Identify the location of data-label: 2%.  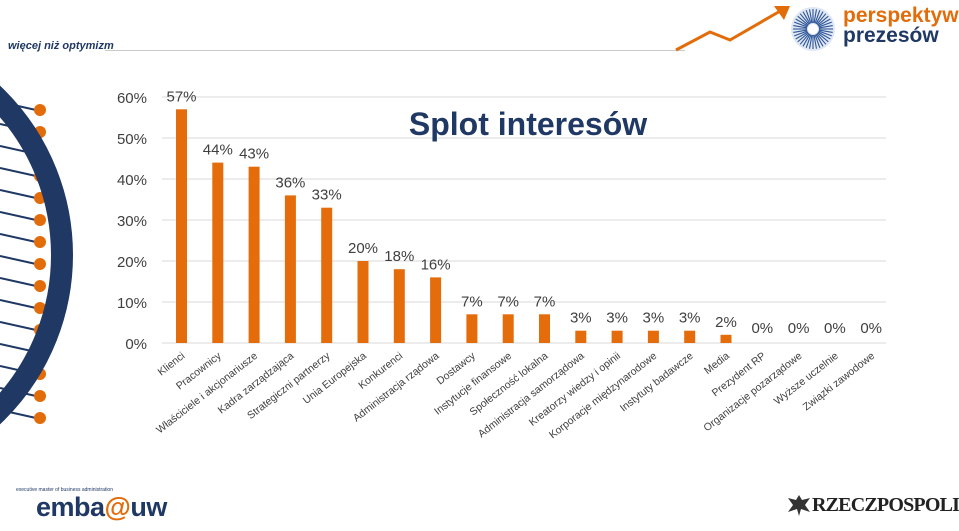
(726, 322).